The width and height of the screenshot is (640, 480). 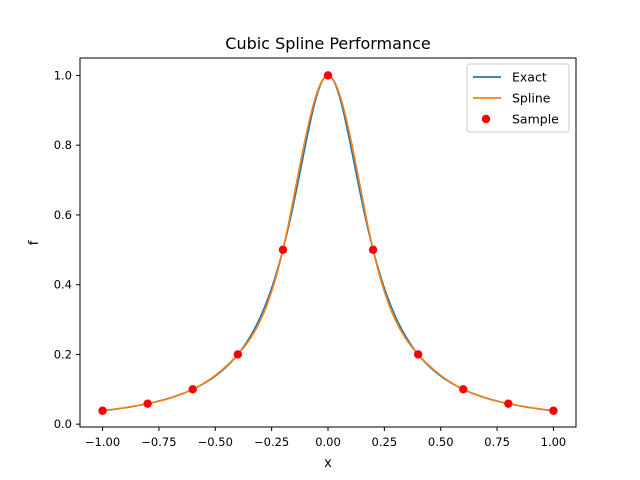 I want to click on y-tick-label: 0.2, so click(x=63, y=354).